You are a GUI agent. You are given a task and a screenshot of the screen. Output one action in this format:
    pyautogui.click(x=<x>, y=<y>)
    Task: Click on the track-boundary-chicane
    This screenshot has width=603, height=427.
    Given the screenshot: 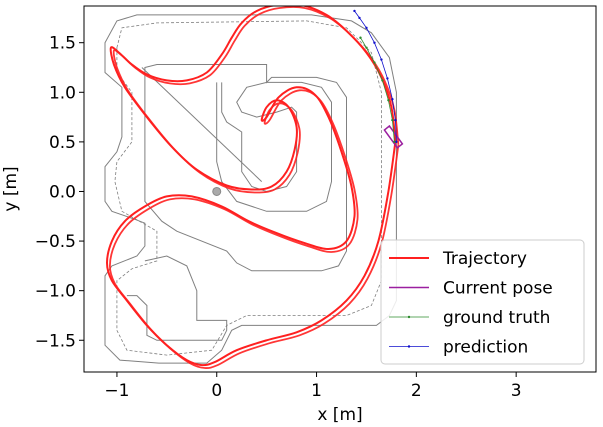 What is the action you would take?
    pyautogui.click(x=202, y=124)
    